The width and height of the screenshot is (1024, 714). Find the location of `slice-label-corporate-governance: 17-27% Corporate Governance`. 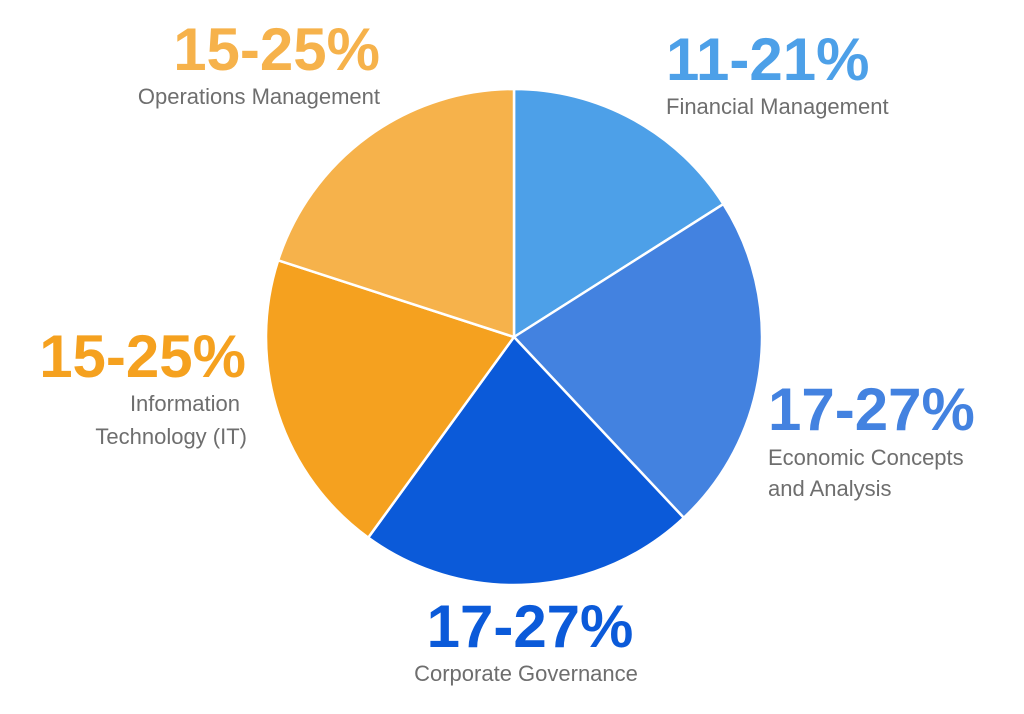

slice-label-corporate-governance: 17-27% Corporate Governance is located at coordinates (526, 639).